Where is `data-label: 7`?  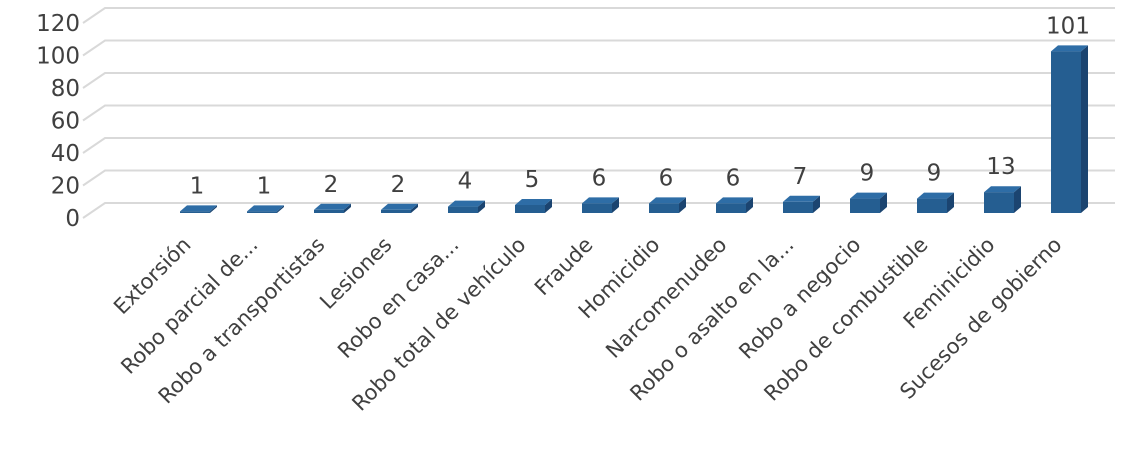 data-label: 7 is located at coordinates (800, 177).